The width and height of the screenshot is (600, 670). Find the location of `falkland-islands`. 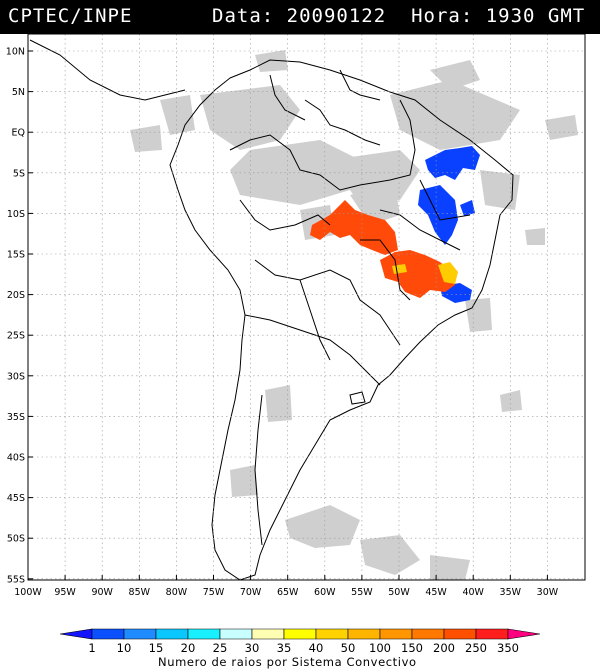

falkland-islands is located at coordinates (357, 398).